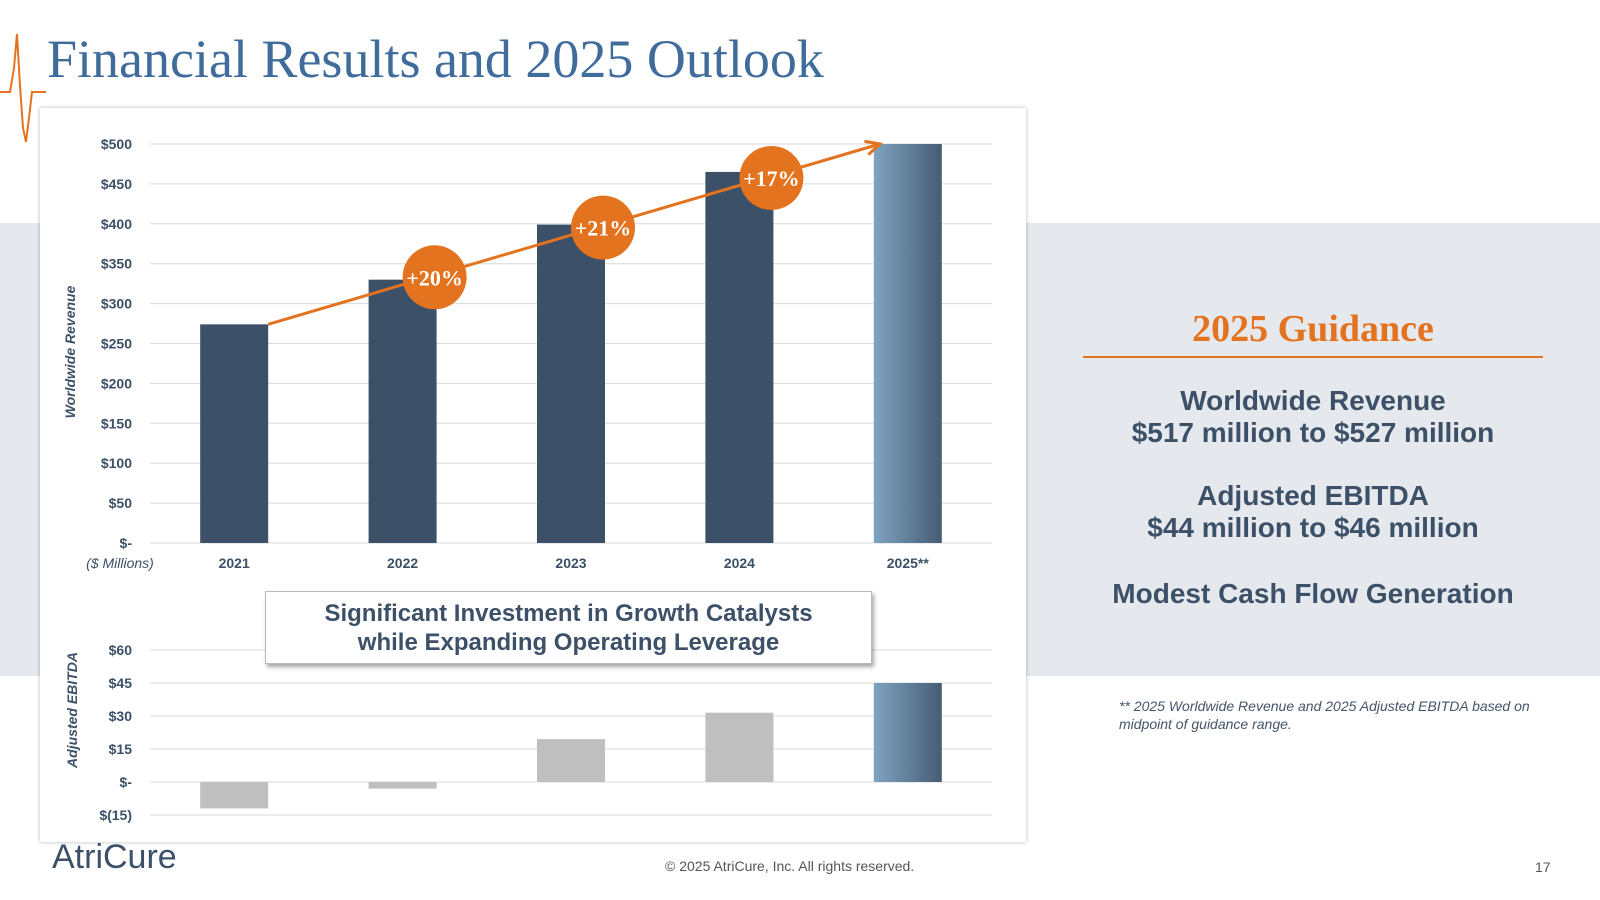  I want to click on revenue-axis-title: Worldwide Revenue, so click(70, 351).